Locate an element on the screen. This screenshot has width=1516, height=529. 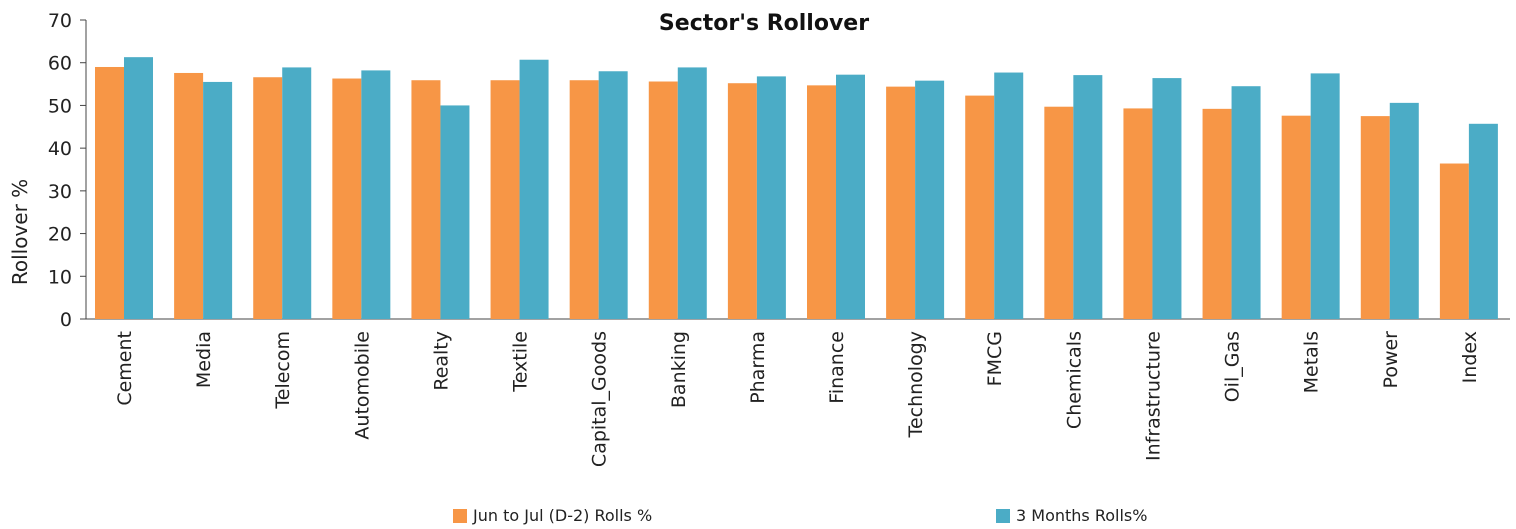
x-tick-label: Metals is located at coordinates (1312, 362).